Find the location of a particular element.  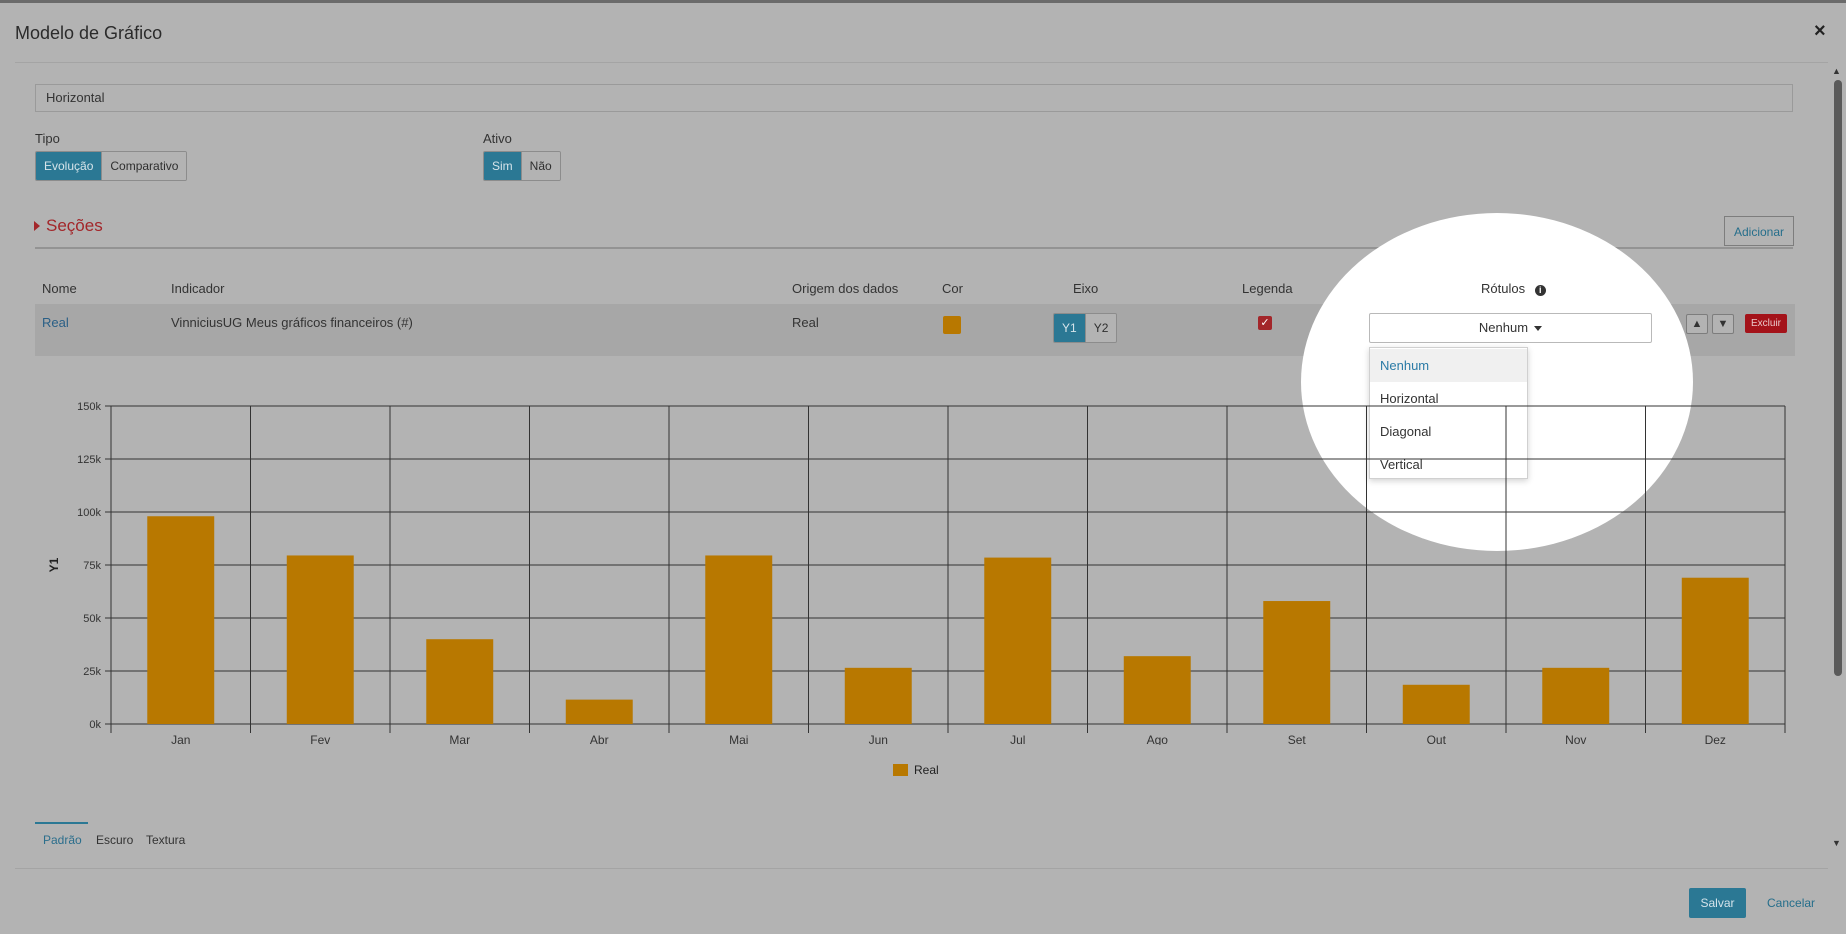

color-swatch is located at coordinates (952, 325).